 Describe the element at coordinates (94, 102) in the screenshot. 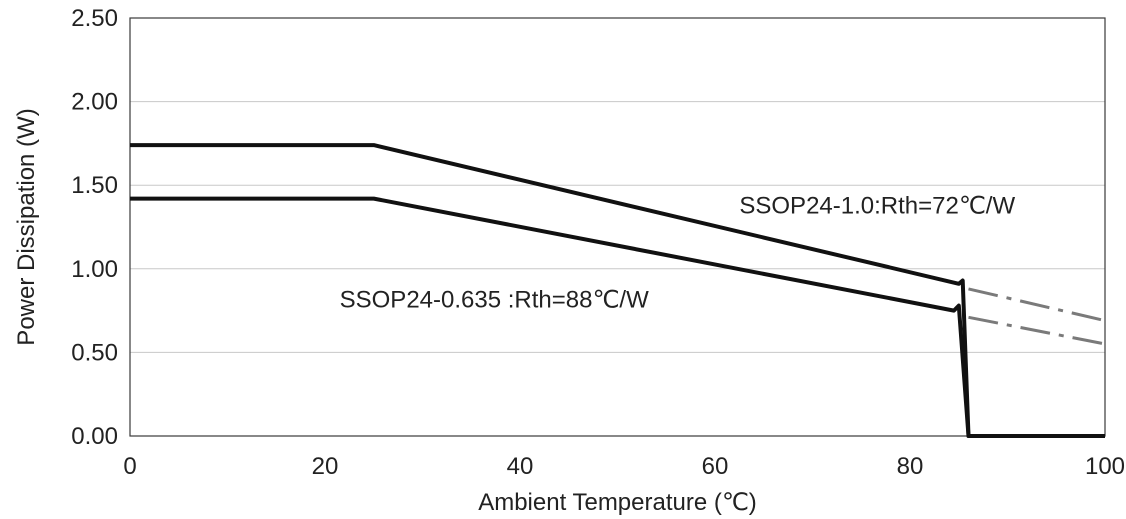

I see `y-tick-label: 2.00` at that location.